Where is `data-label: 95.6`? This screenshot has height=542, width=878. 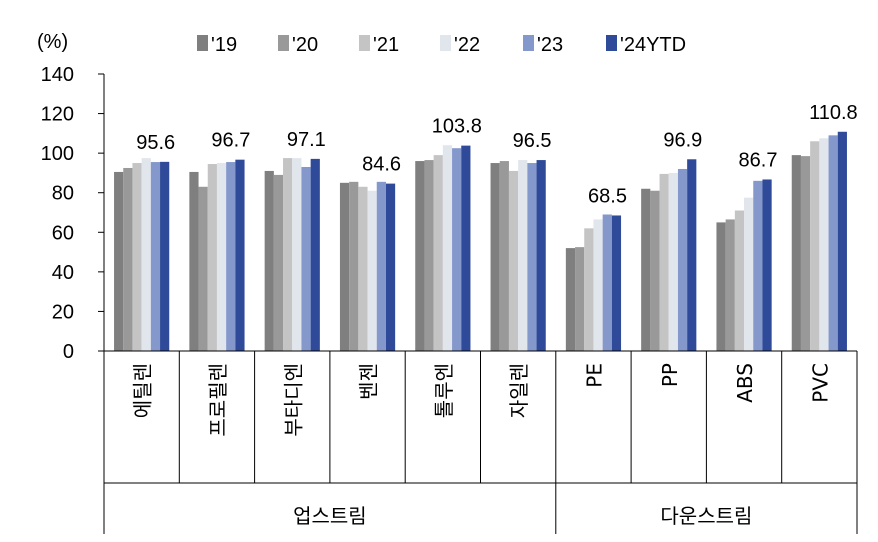 data-label: 95.6 is located at coordinates (155, 143).